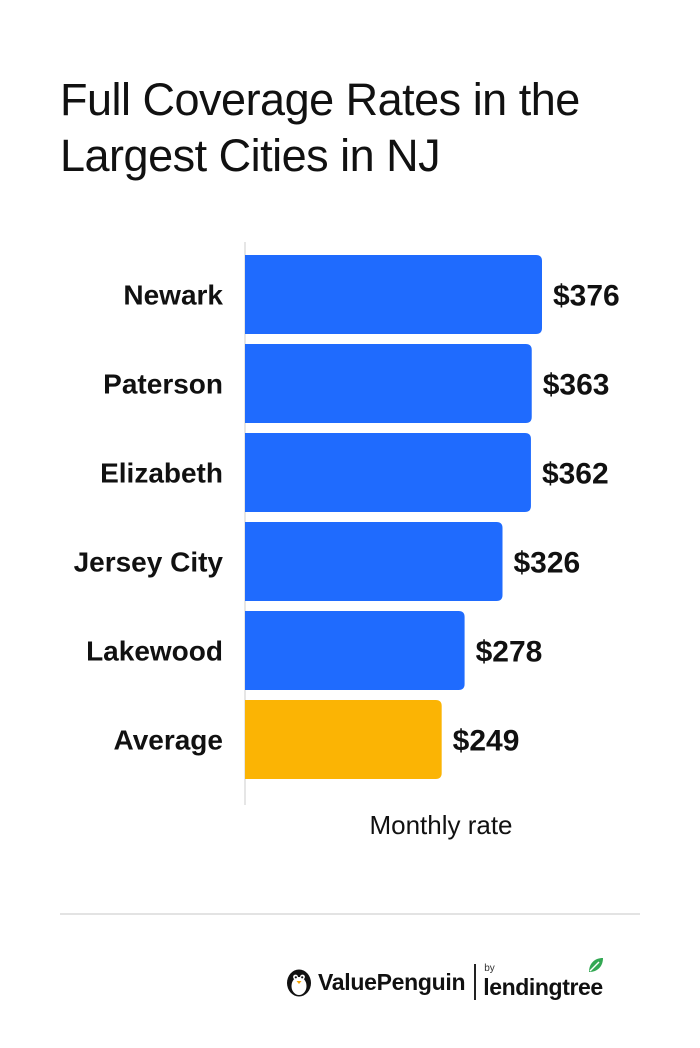 Image resolution: width=700 pixels, height=1048 pixels. What do you see at coordinates (489, 968) in the screenshot?
I see `by-label: by` at bounding box center [489, 968].